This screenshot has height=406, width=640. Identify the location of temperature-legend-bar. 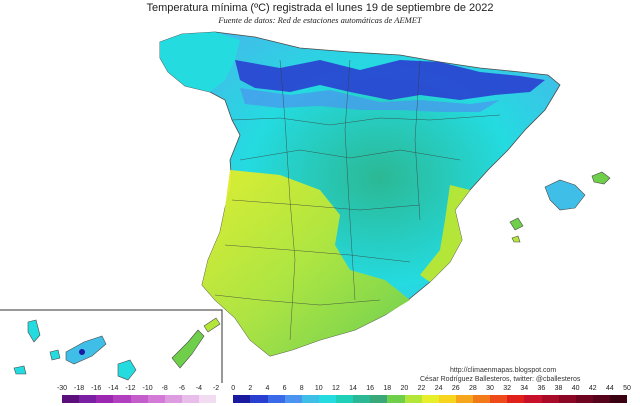
(345, 399).